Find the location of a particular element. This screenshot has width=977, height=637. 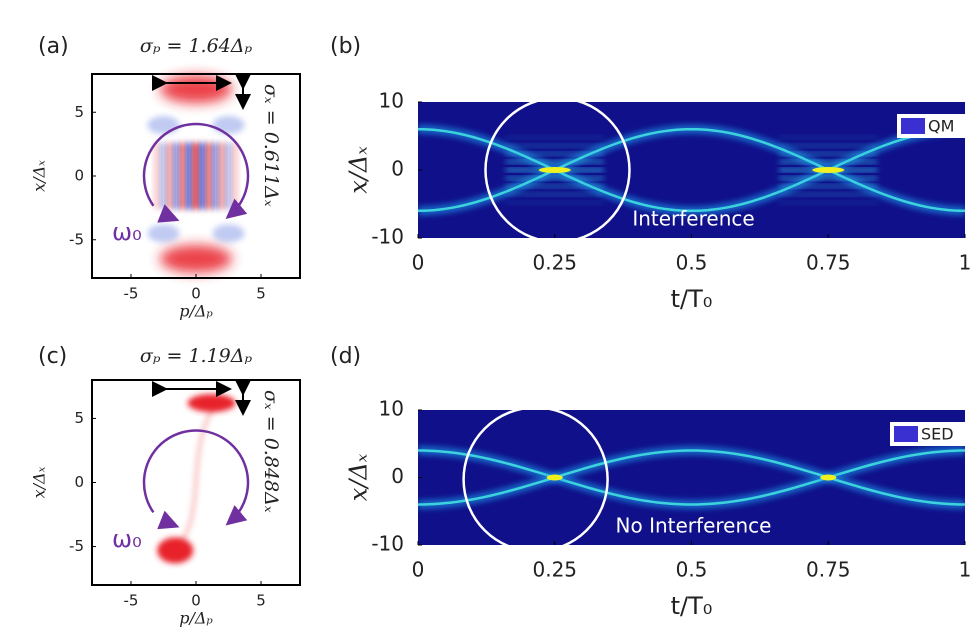

sigma-x-label: σₓ = 0.848Δₓ is located at coordinates (271, 451).